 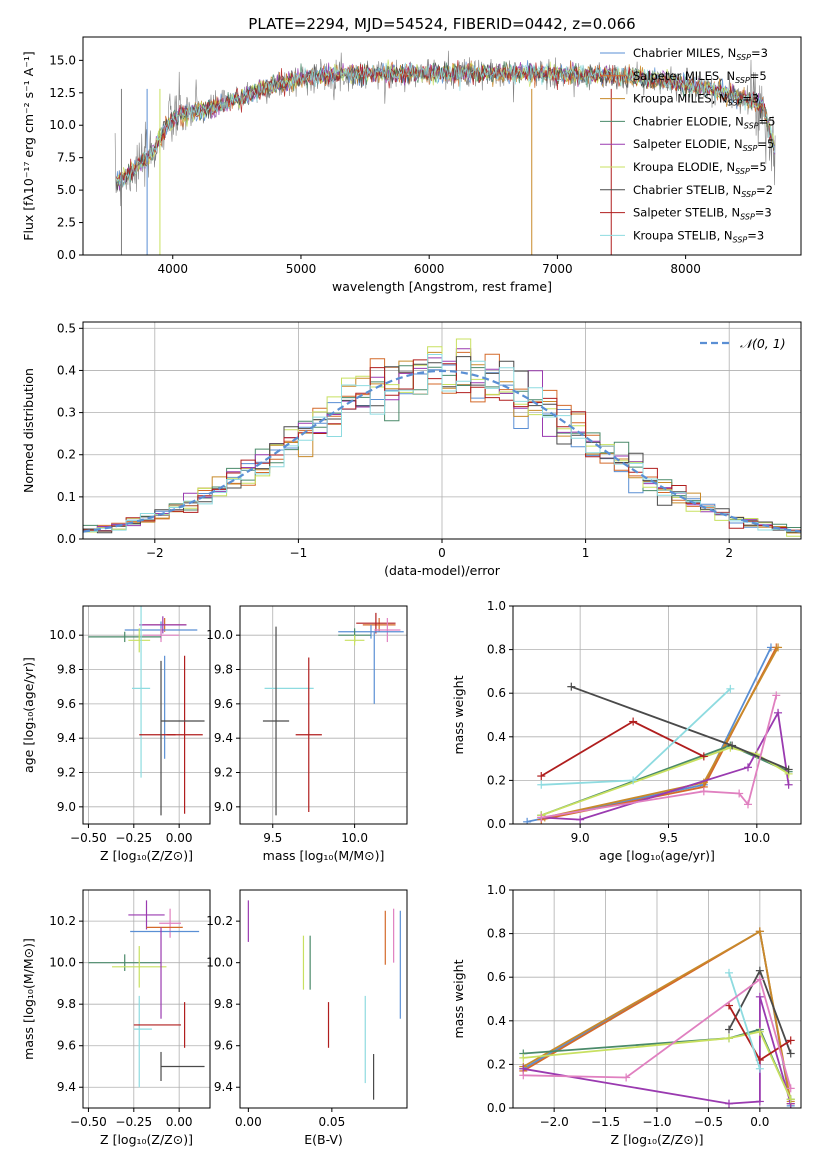 I want to click on legend-text: Kroupa STELIB, N, so click(x=683, y=235).